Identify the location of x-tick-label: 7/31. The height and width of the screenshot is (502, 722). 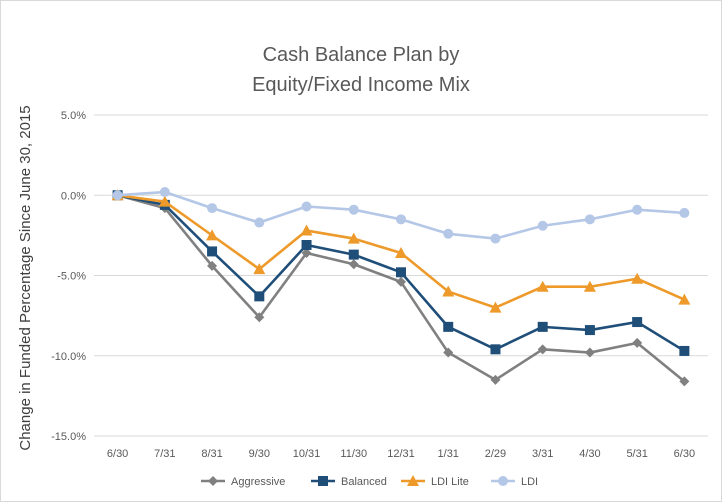
(164, 454).